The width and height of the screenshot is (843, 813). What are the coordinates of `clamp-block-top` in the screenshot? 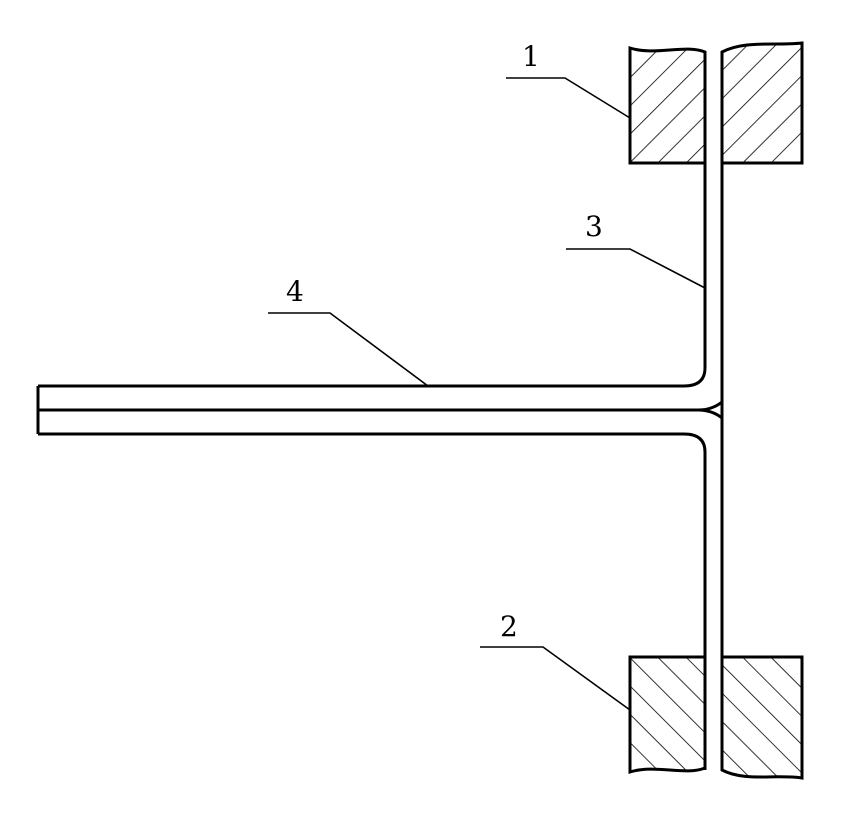 It's located at (716, 103).